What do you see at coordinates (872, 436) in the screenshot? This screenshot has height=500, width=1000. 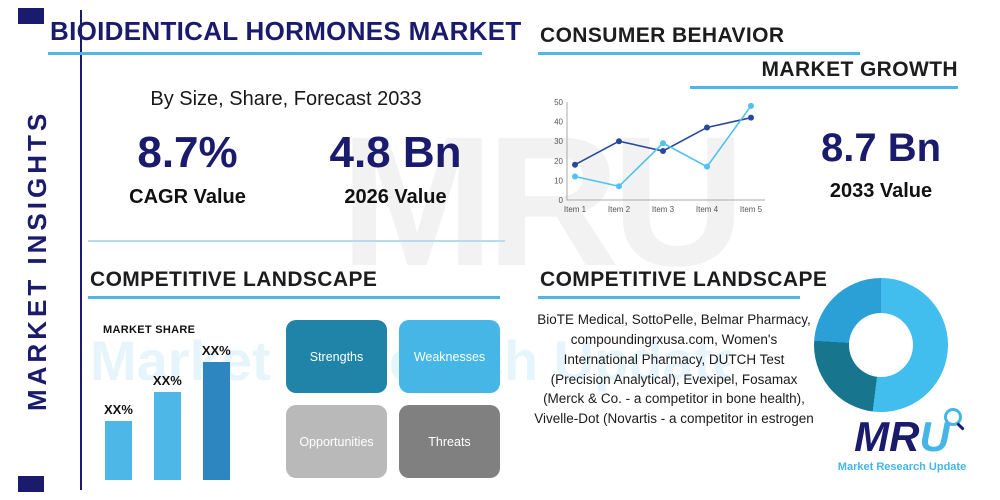 I see `logo-letter-m: M` at bounding box center [872, 436].